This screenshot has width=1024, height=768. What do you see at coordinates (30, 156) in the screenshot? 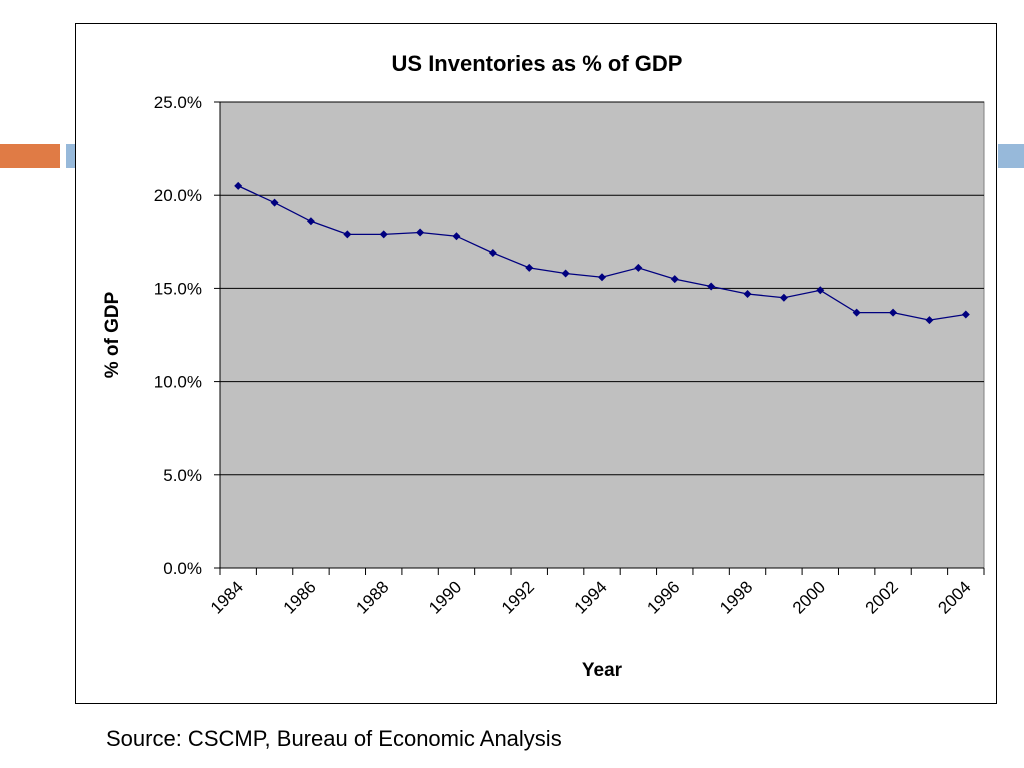
I see `accent-bar-orange` at bounding box center [30, 156].